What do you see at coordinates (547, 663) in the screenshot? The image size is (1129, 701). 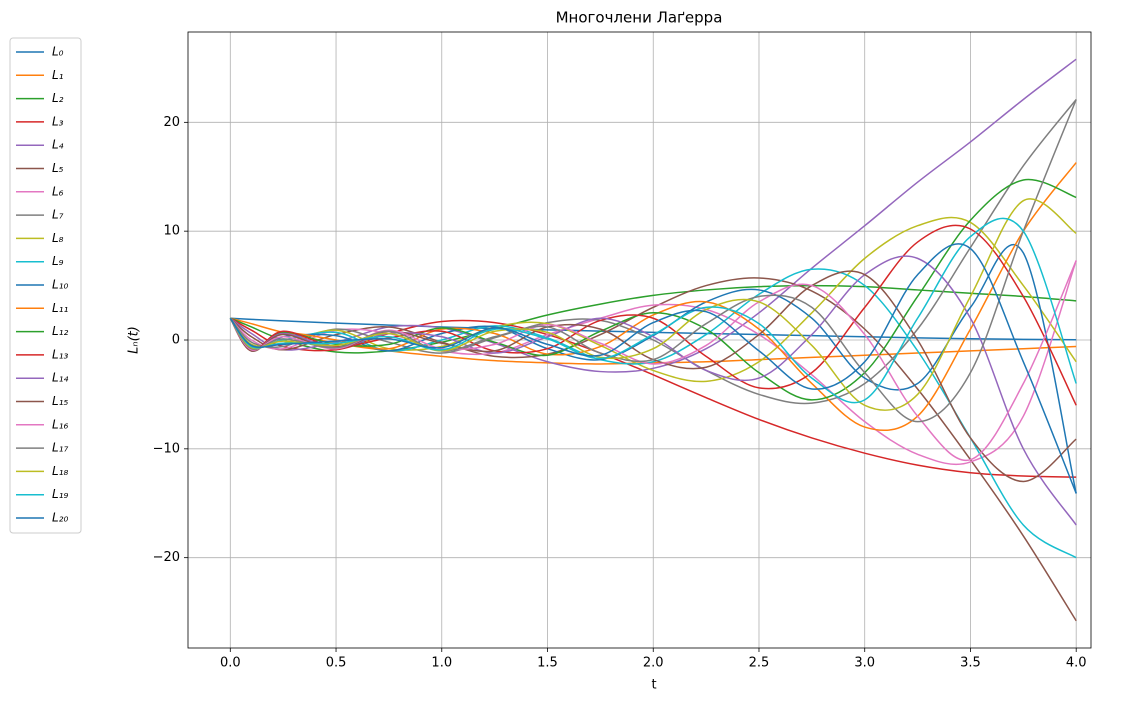 I see `x-tick-label: 1.5` at bounding box center [547, 663].